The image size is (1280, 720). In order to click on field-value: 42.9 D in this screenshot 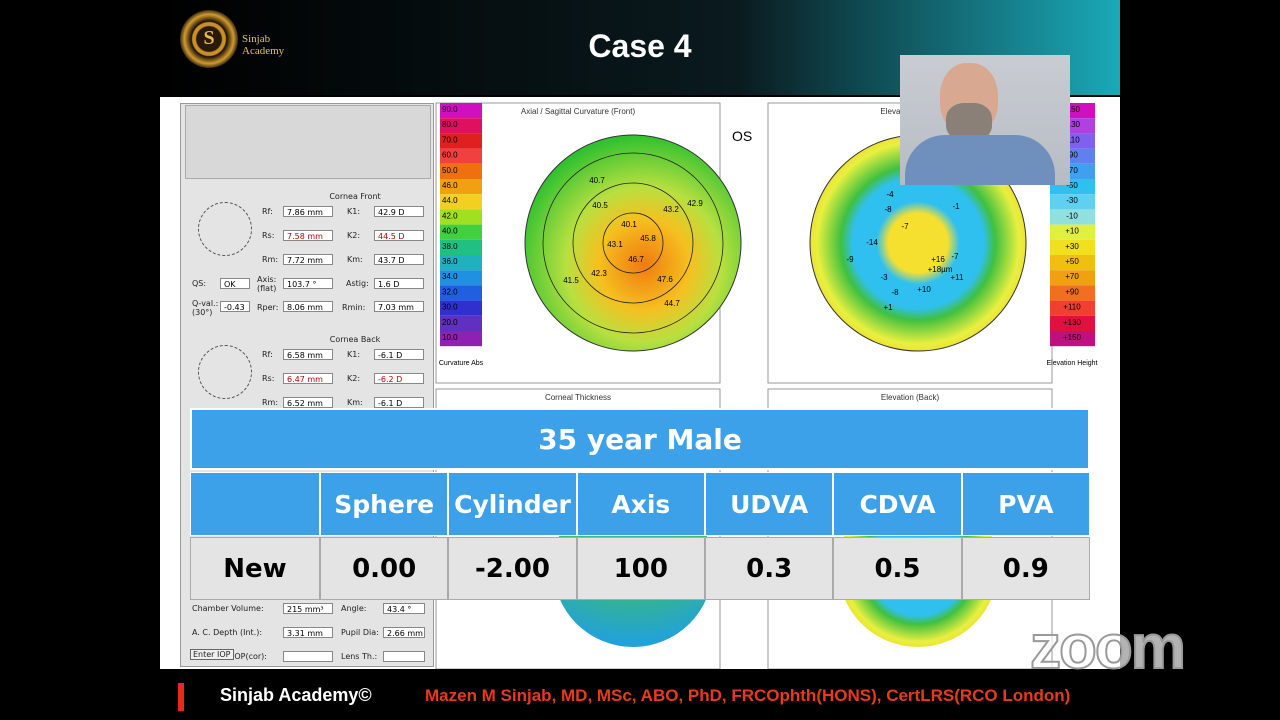, I will do `click(399, 211)`.